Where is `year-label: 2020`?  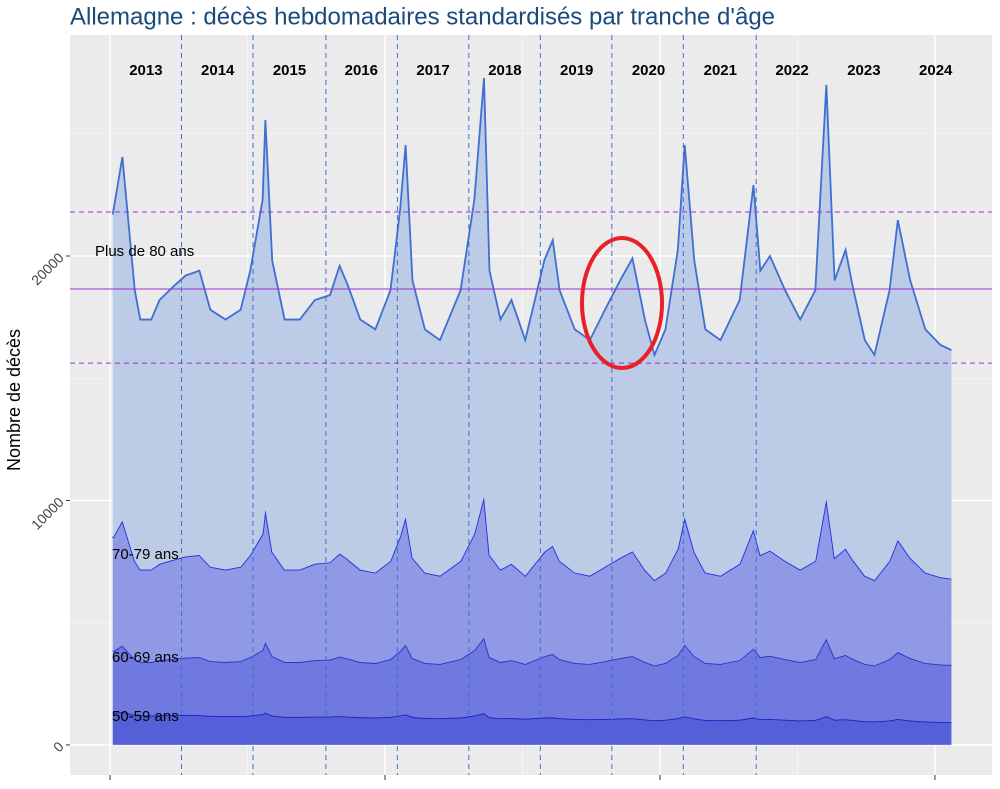 year-label: 2020 is located at coordinates (648, 70).